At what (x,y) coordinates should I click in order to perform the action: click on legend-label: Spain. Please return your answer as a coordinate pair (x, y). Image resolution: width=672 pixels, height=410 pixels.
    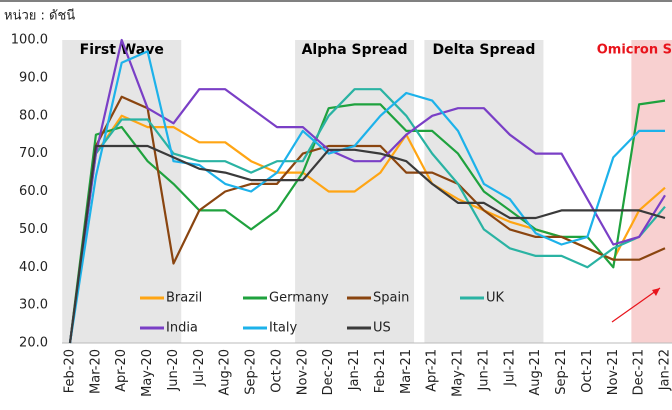
    Looking at the image, I should click on (391, 298).